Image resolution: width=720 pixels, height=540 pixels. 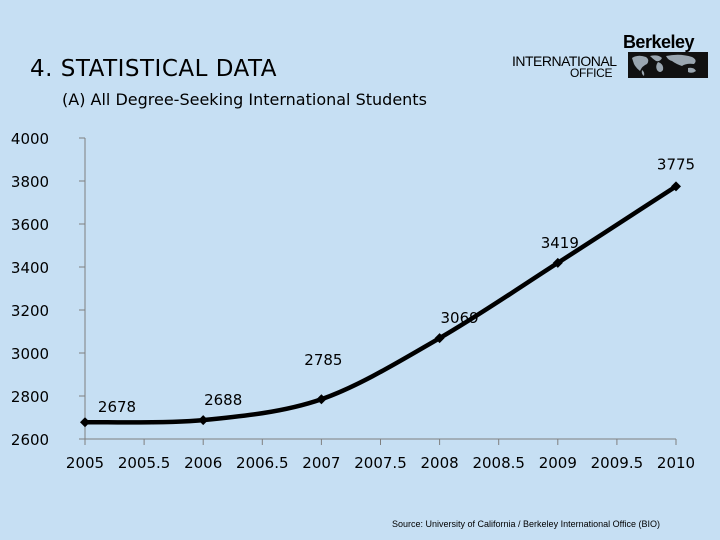 What do you see at coordinates (560, 243) in the screenshot?
I see `data-label: 3419` at bounding box center [560, 243].